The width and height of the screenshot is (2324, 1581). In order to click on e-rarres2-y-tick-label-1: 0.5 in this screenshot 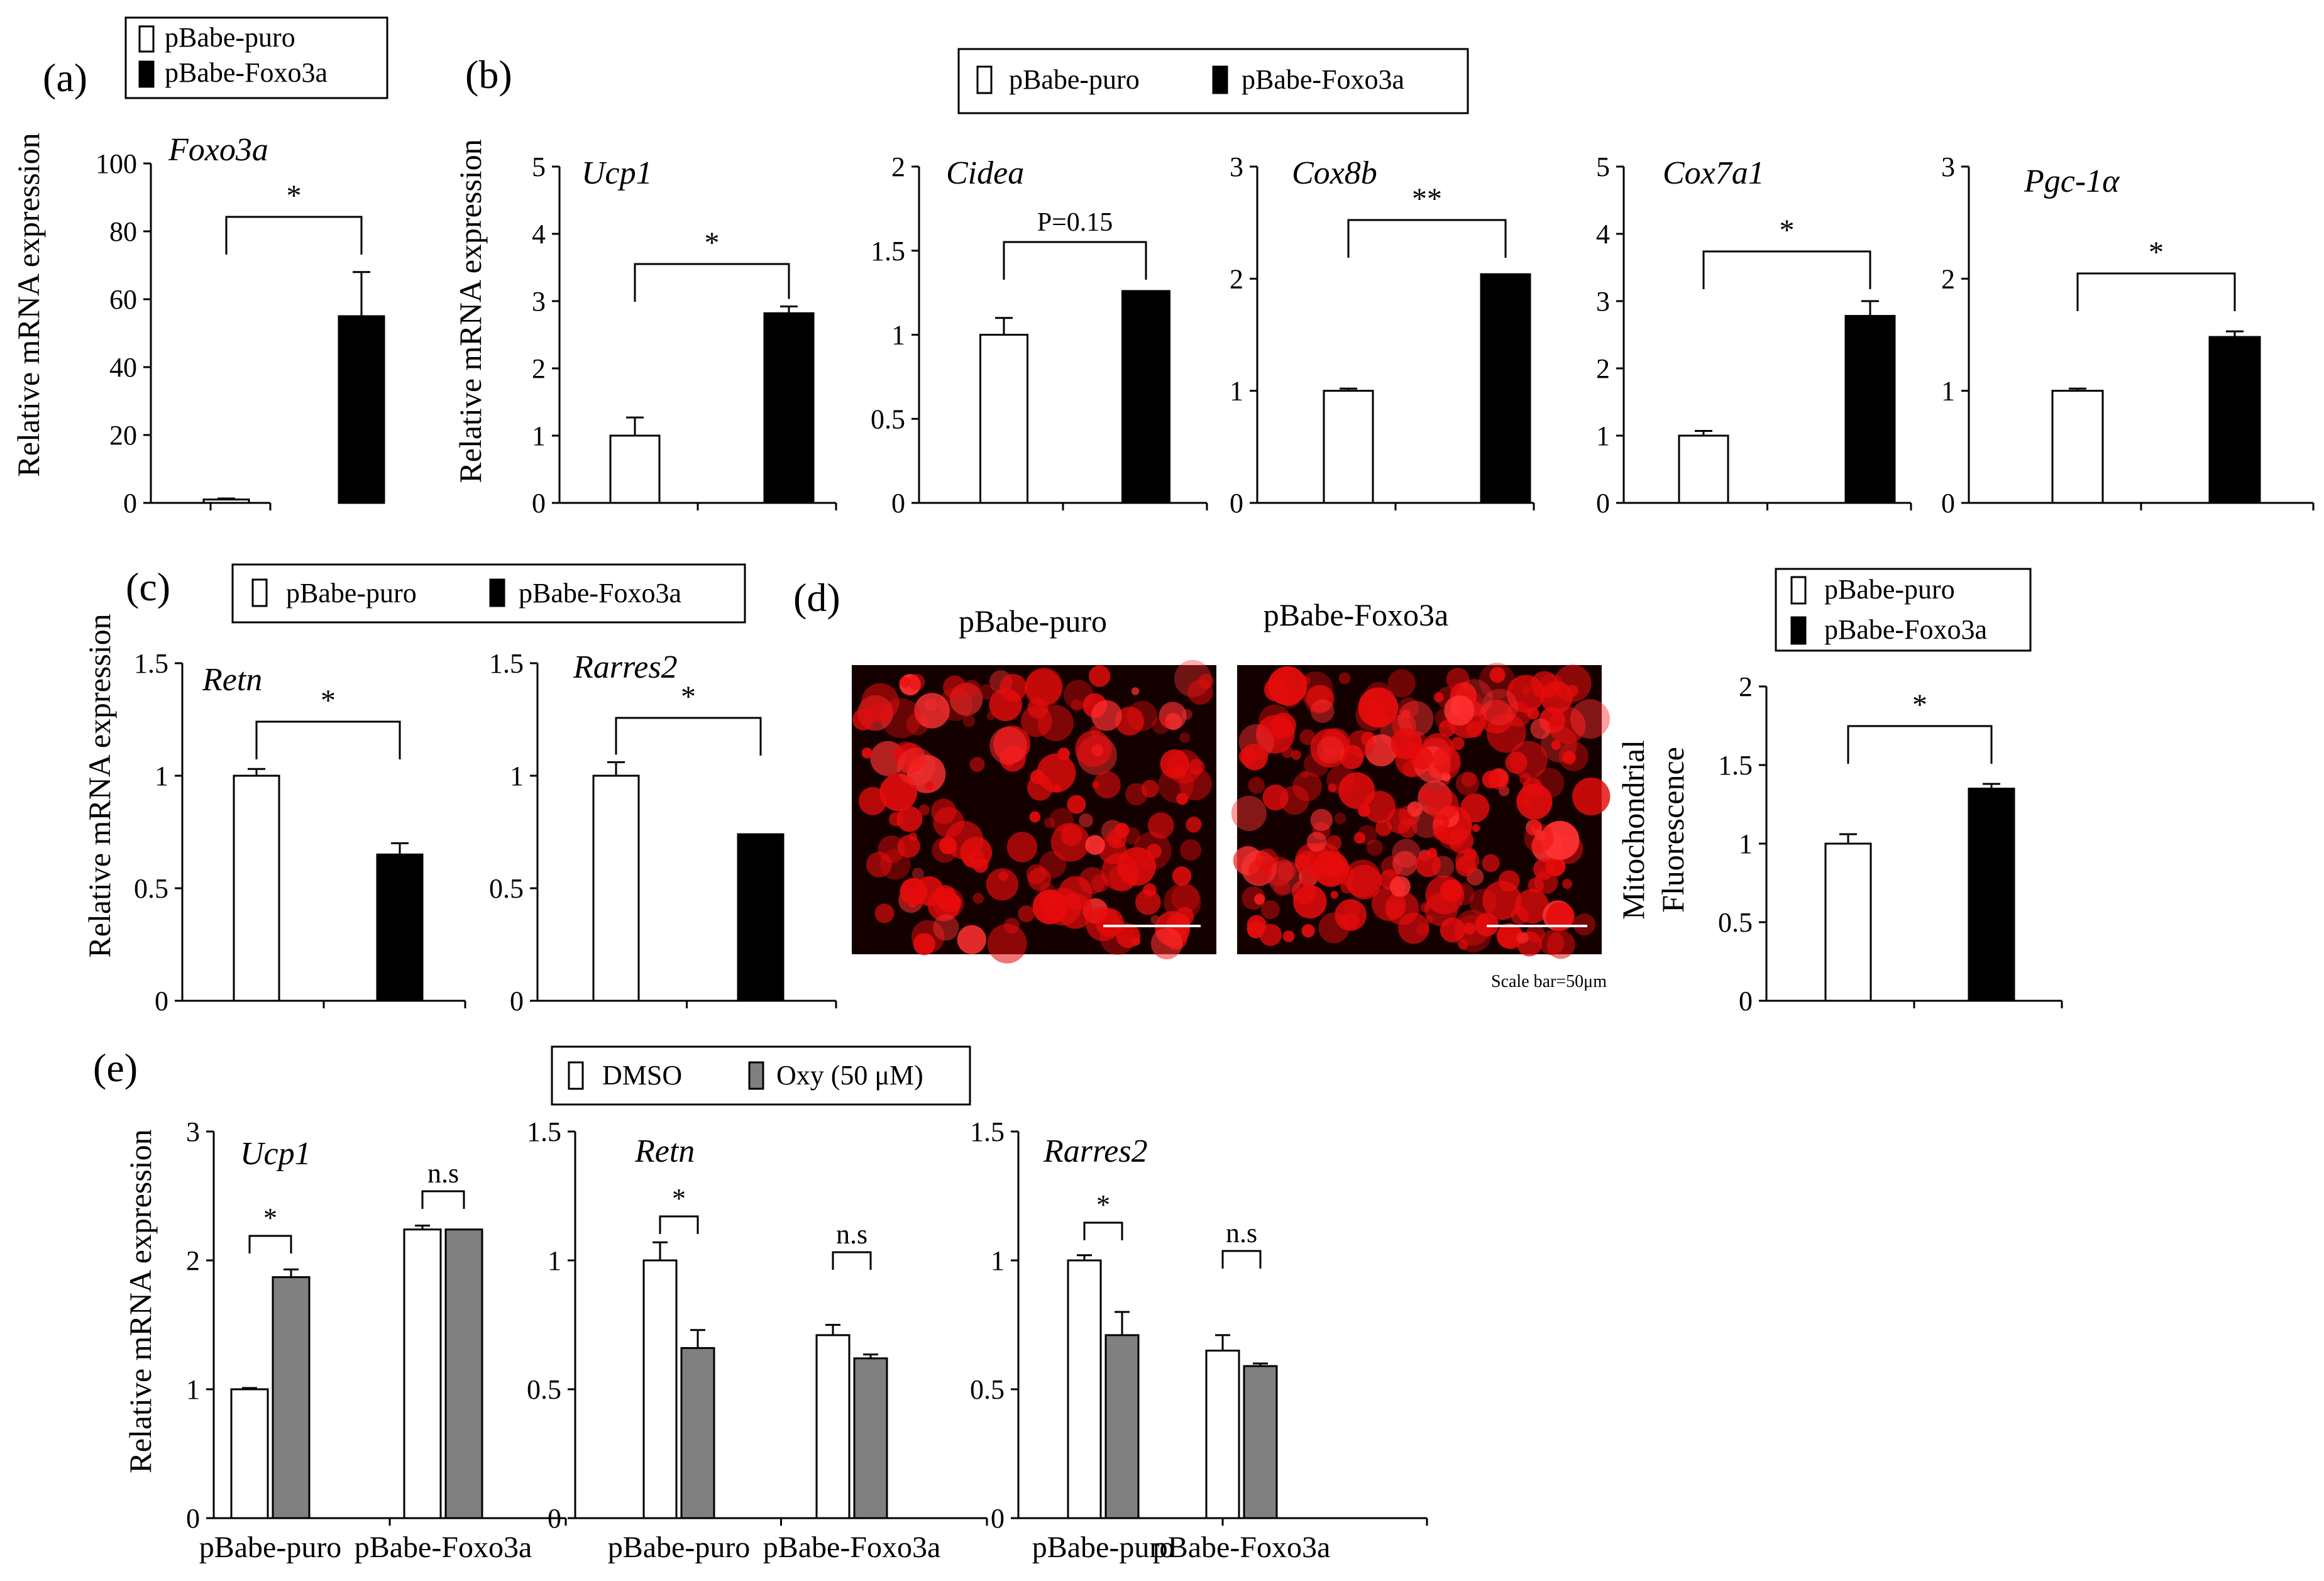, I will do `click(987, 1390)`.